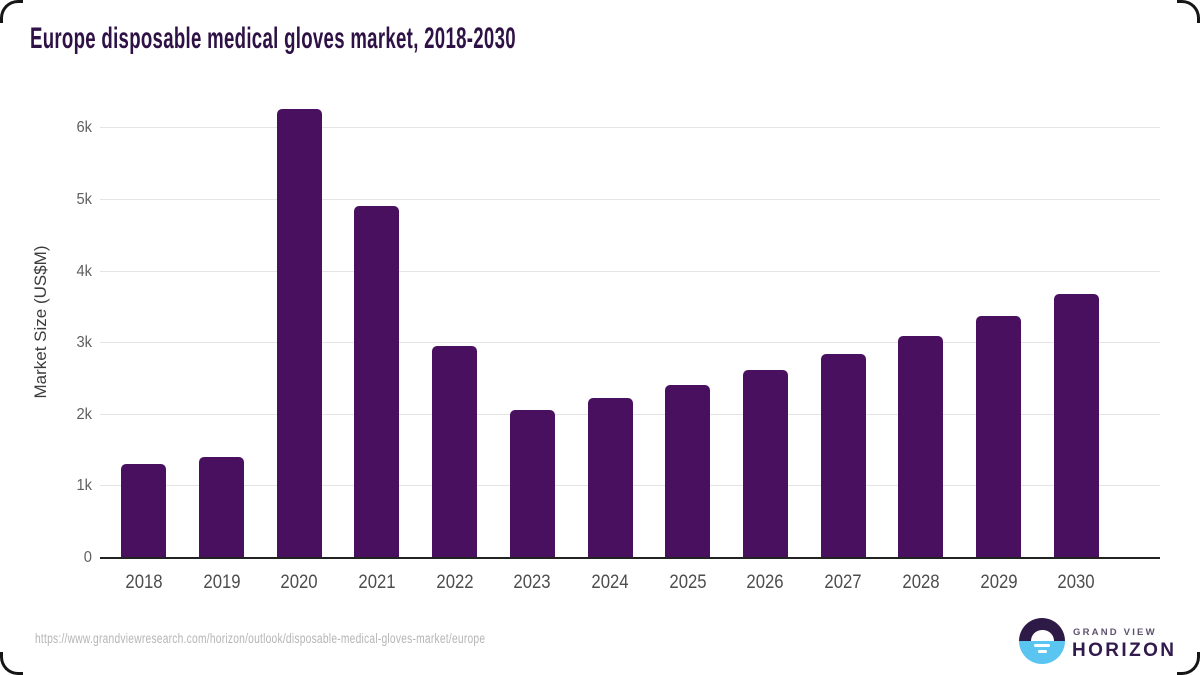 This screenshot has height=675, width=1200. What do you see at coordinates (221, 582) in the screenshot?
I see `x-tick-label-2019: 2019` at bounding box center [221, 582].